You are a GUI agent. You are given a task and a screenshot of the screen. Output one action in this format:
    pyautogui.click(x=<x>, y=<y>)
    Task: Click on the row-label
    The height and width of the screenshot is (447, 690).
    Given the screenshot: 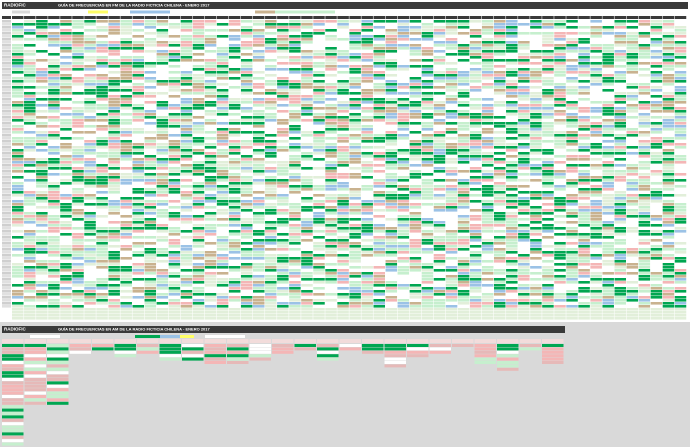 What is the action you would take?
    pyautogui.click(x=6, y=30)
    